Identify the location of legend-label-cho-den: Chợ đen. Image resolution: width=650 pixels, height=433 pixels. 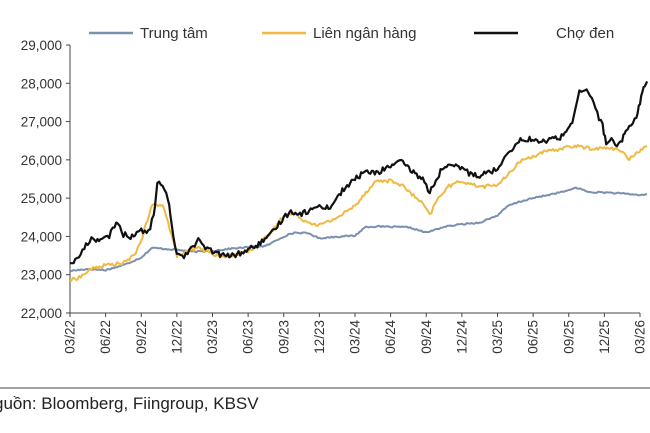
(585, 33).